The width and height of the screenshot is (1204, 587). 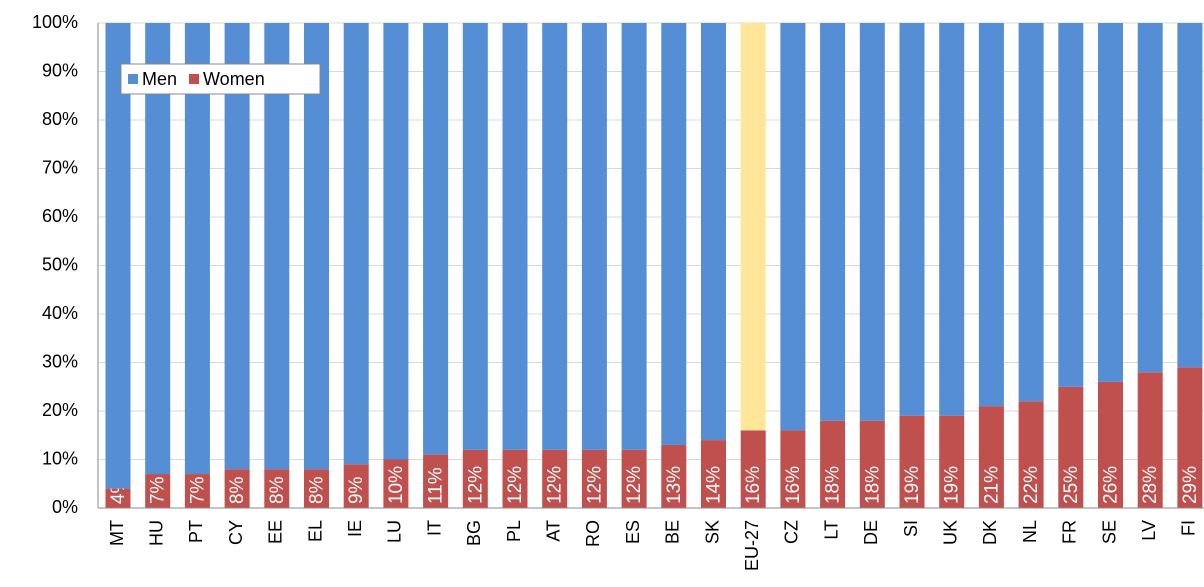 What do you see at coordinates (355, 528) in the screenshot?
I see `x-tick-label: IE` at bounding box center [355, 528].